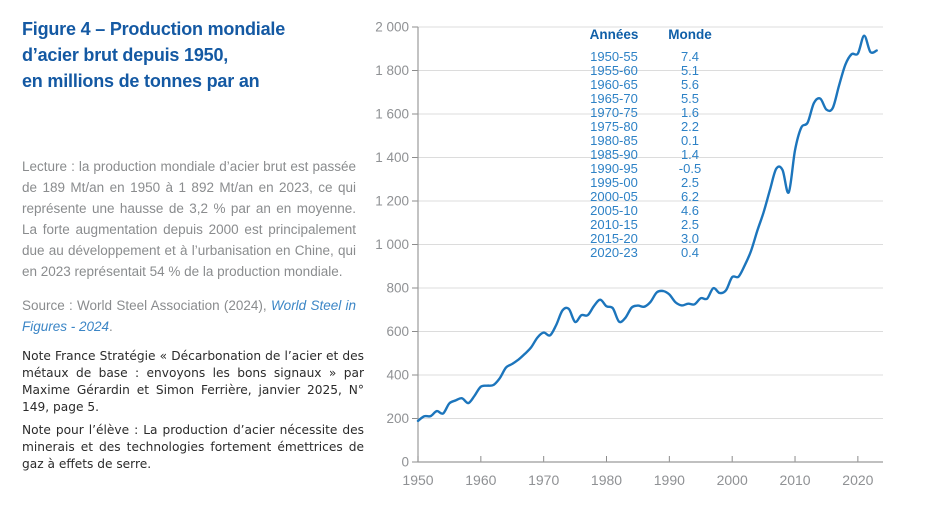 This screenshot has width=937, height=510. I want to click on growth-table-row: 1995-00 2.5, so click(652, 183).